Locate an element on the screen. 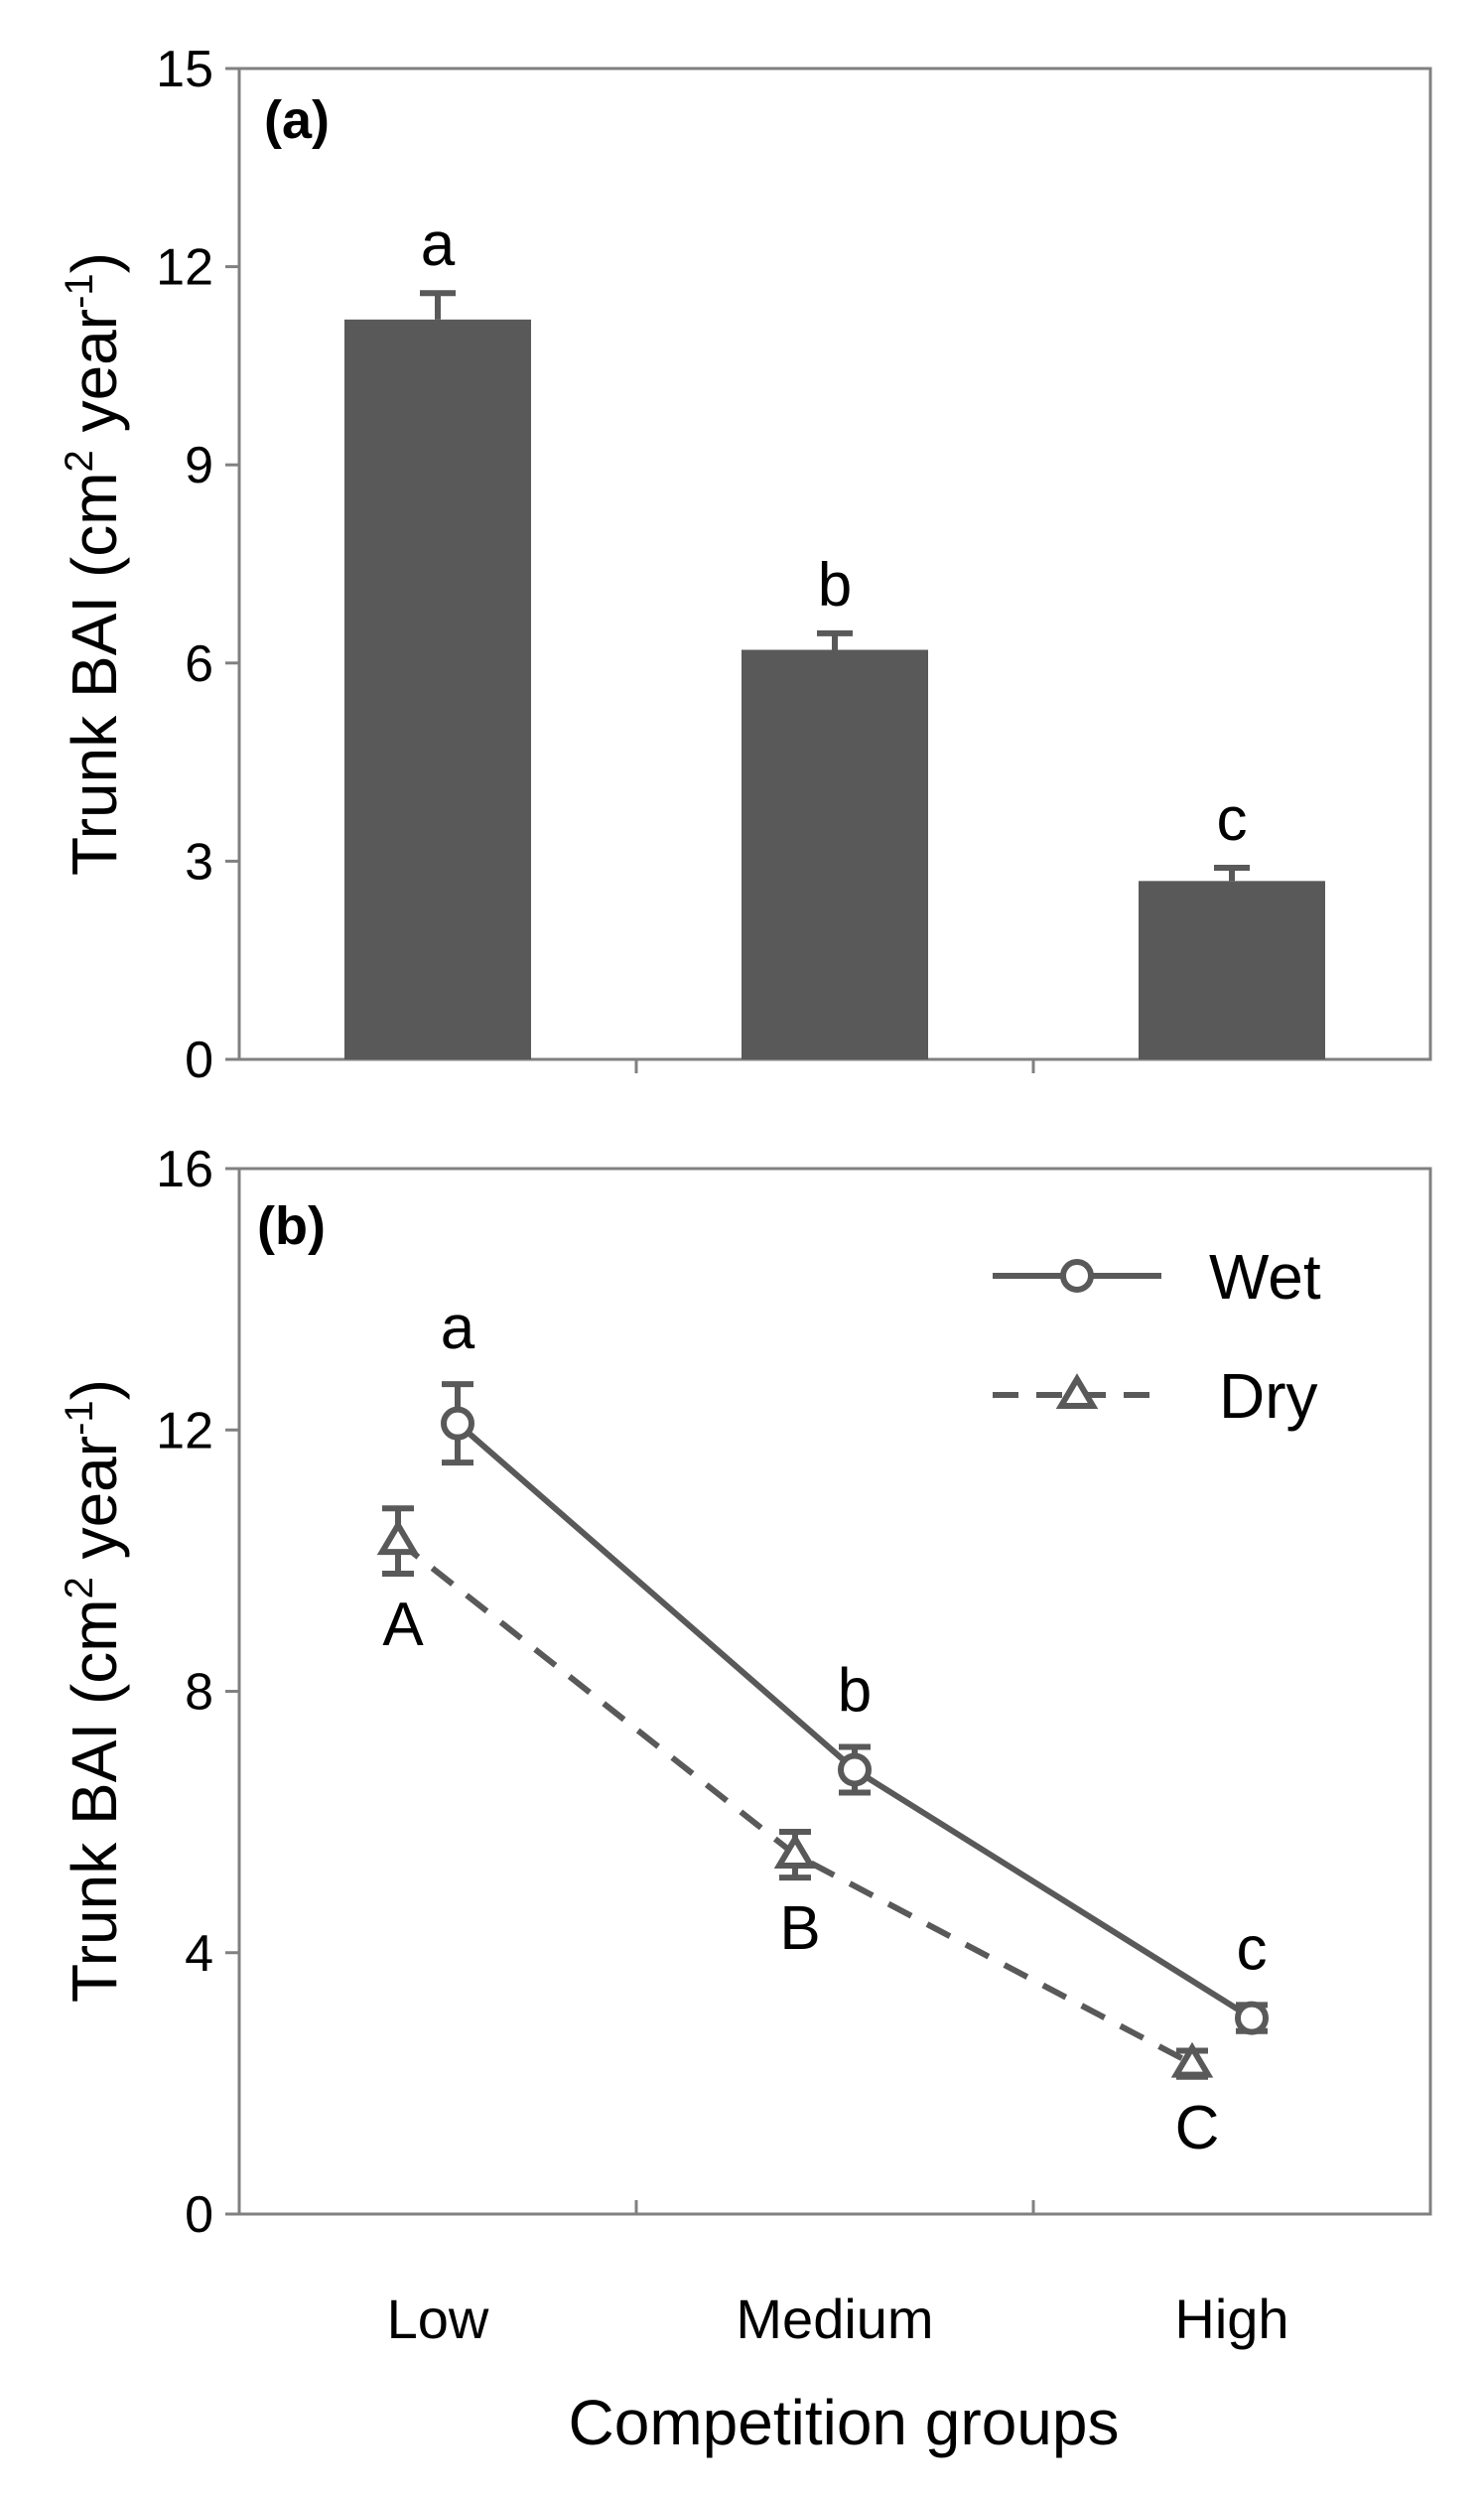  panel-b-y-ticks: 0 4 8 12 16 is located at coordinates (197, 1692).